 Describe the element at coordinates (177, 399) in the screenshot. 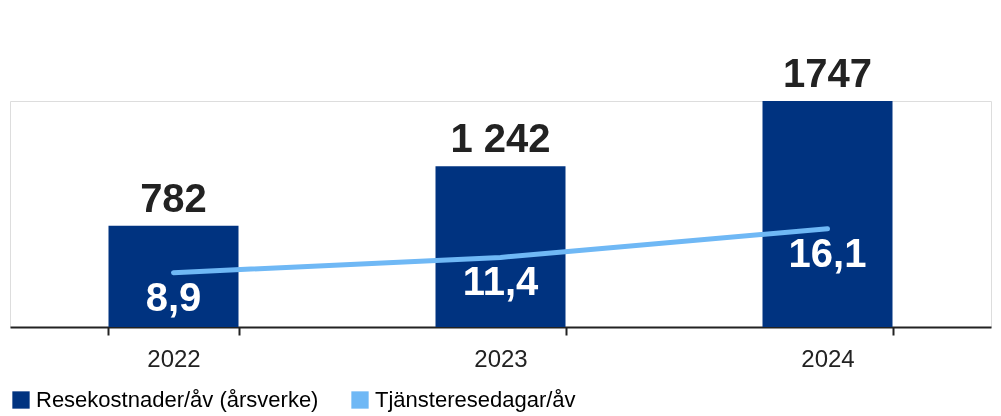

I see `legend-label: Resekostnader/åv (årsverke)` at that location.